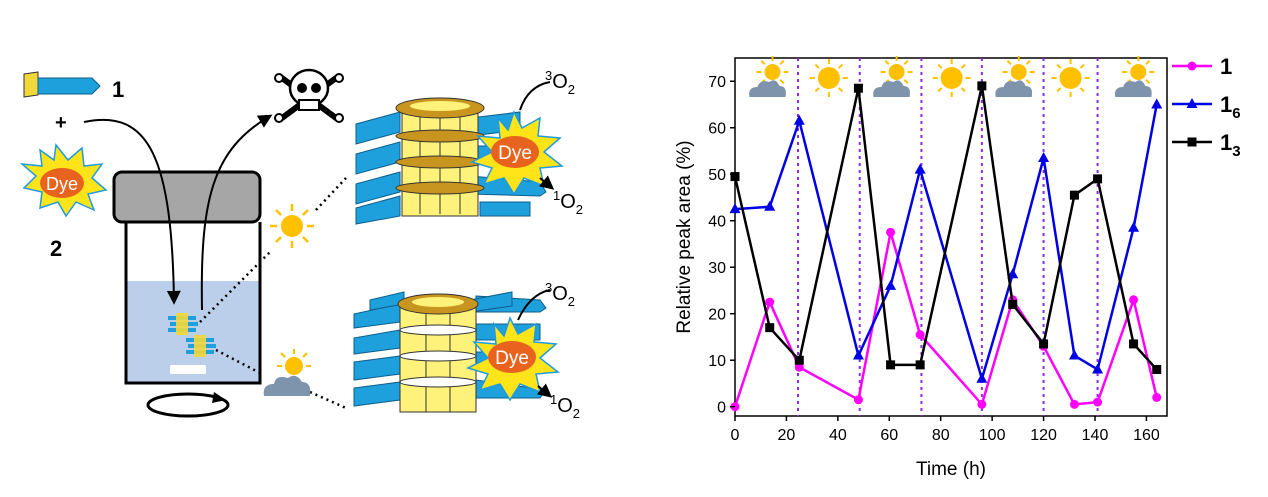  I want to click on x-axis-label: Time (h), so click(951, 469).